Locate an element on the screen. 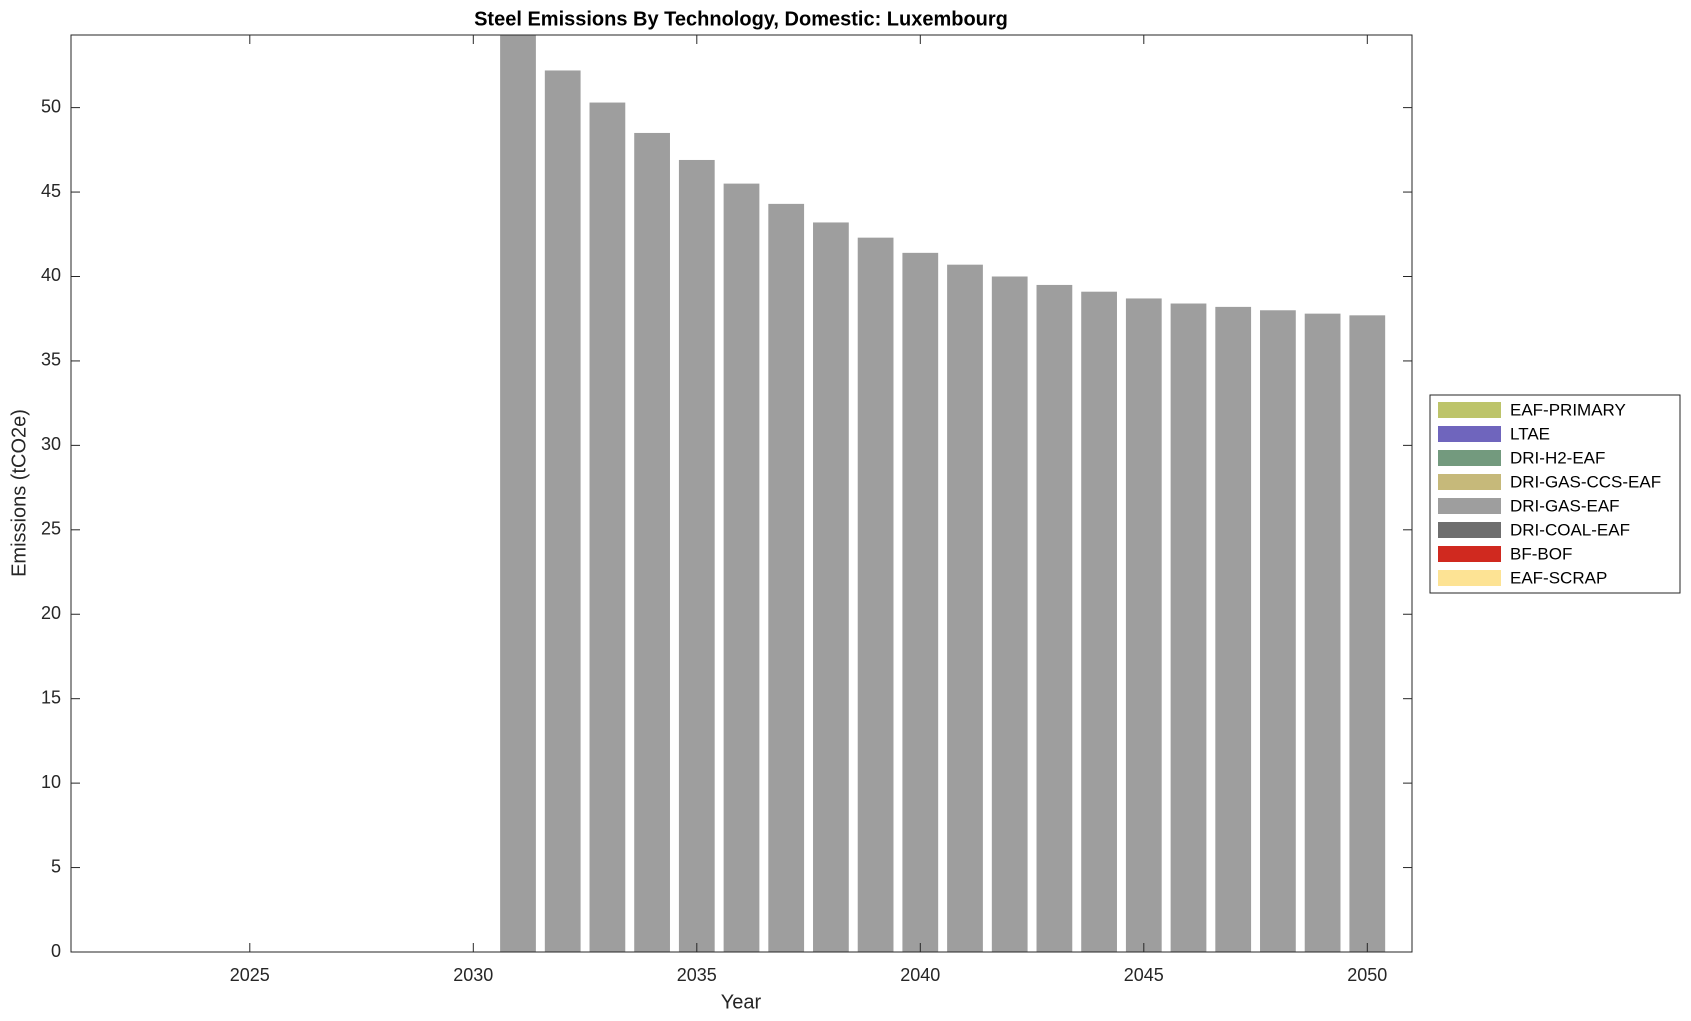  y-tick-label: 5 is located at coordinates (56, 866).